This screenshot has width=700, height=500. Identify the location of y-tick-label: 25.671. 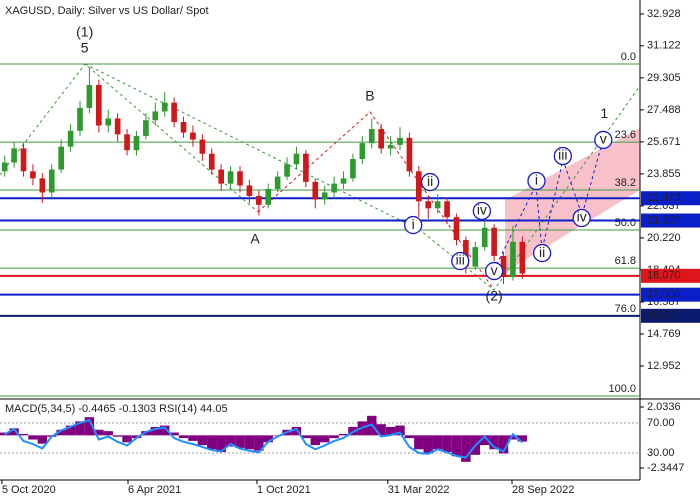
(664, 142).